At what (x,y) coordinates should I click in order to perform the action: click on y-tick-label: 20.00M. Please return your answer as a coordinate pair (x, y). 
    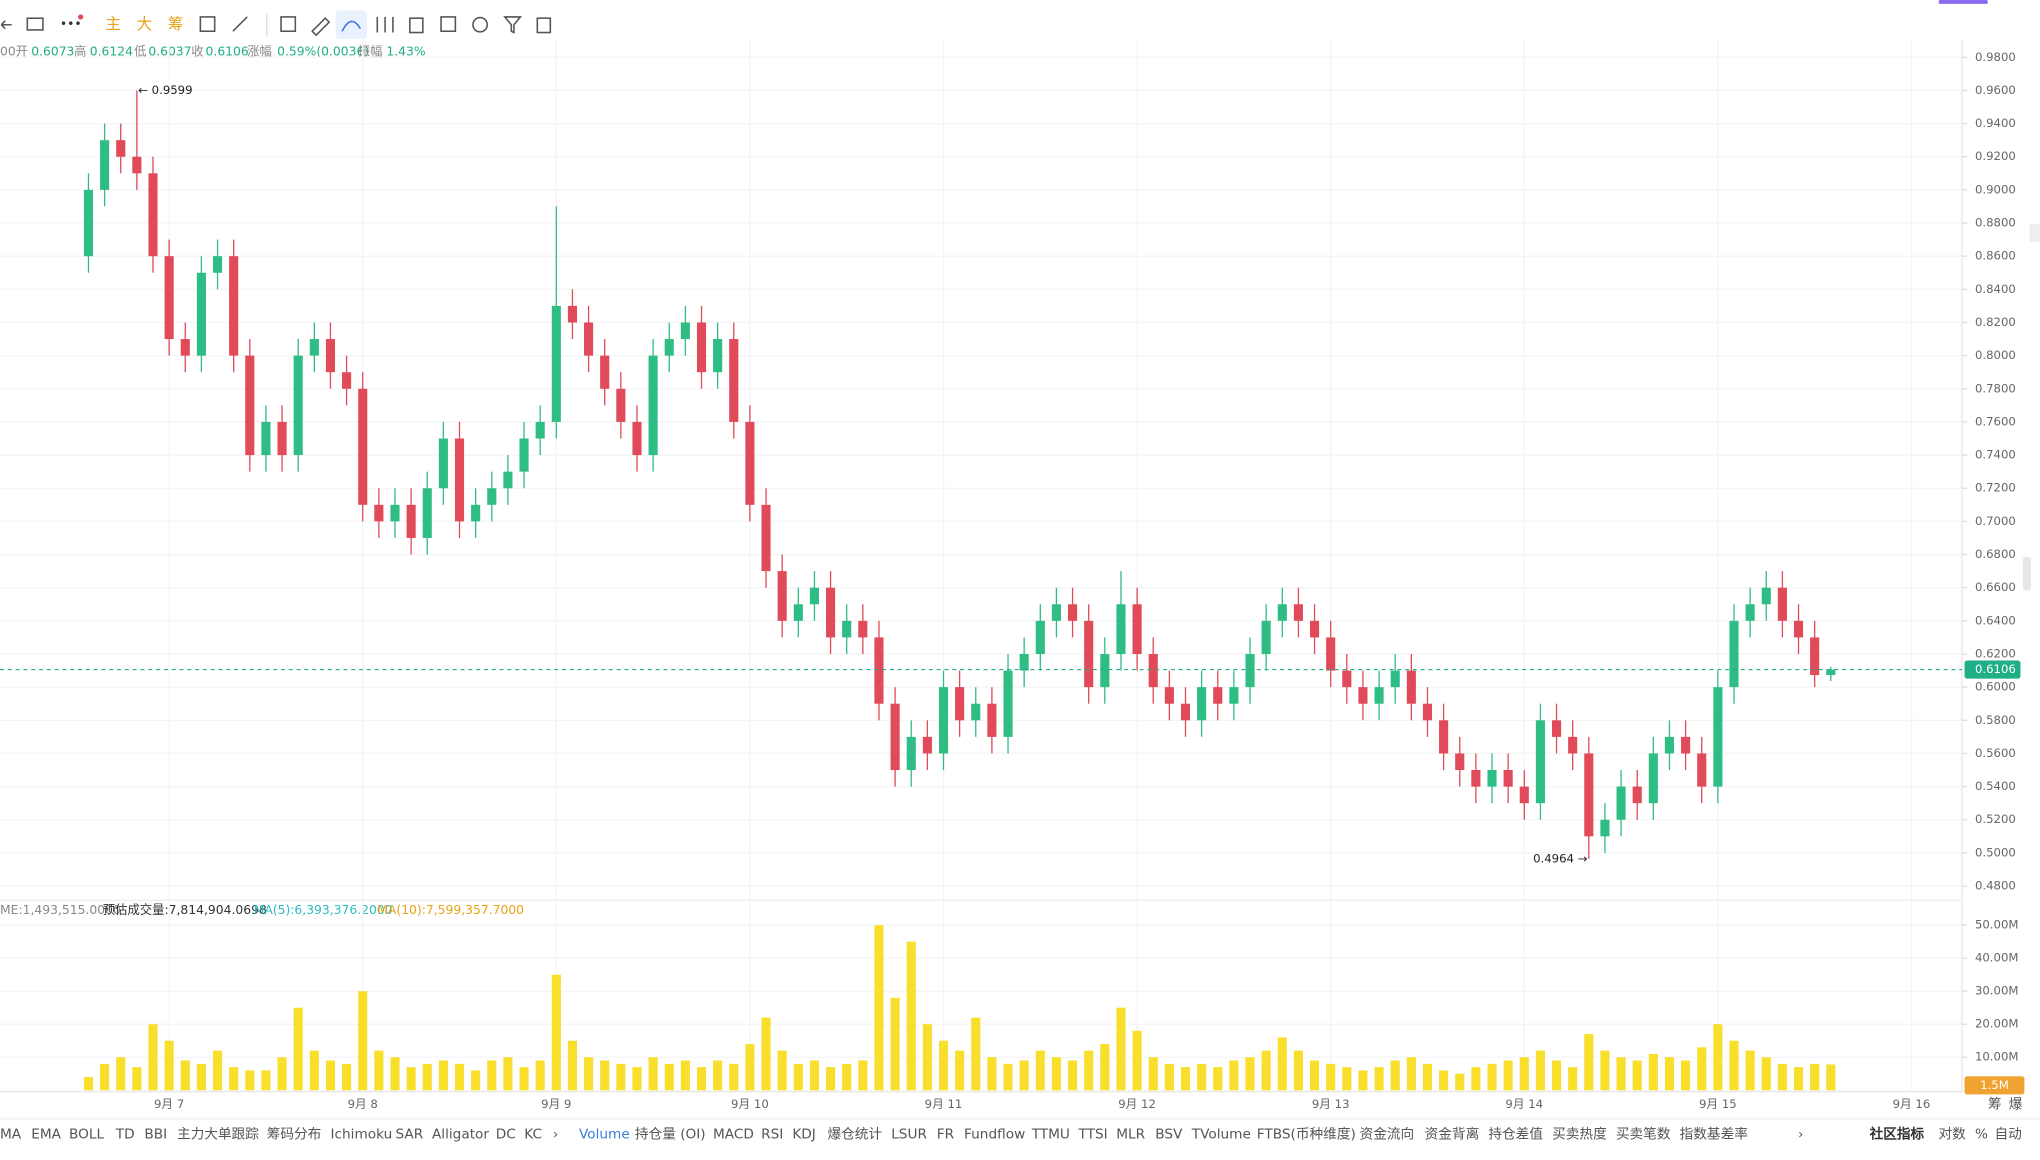
    Looking at the image, I should click on (1997, 1024).